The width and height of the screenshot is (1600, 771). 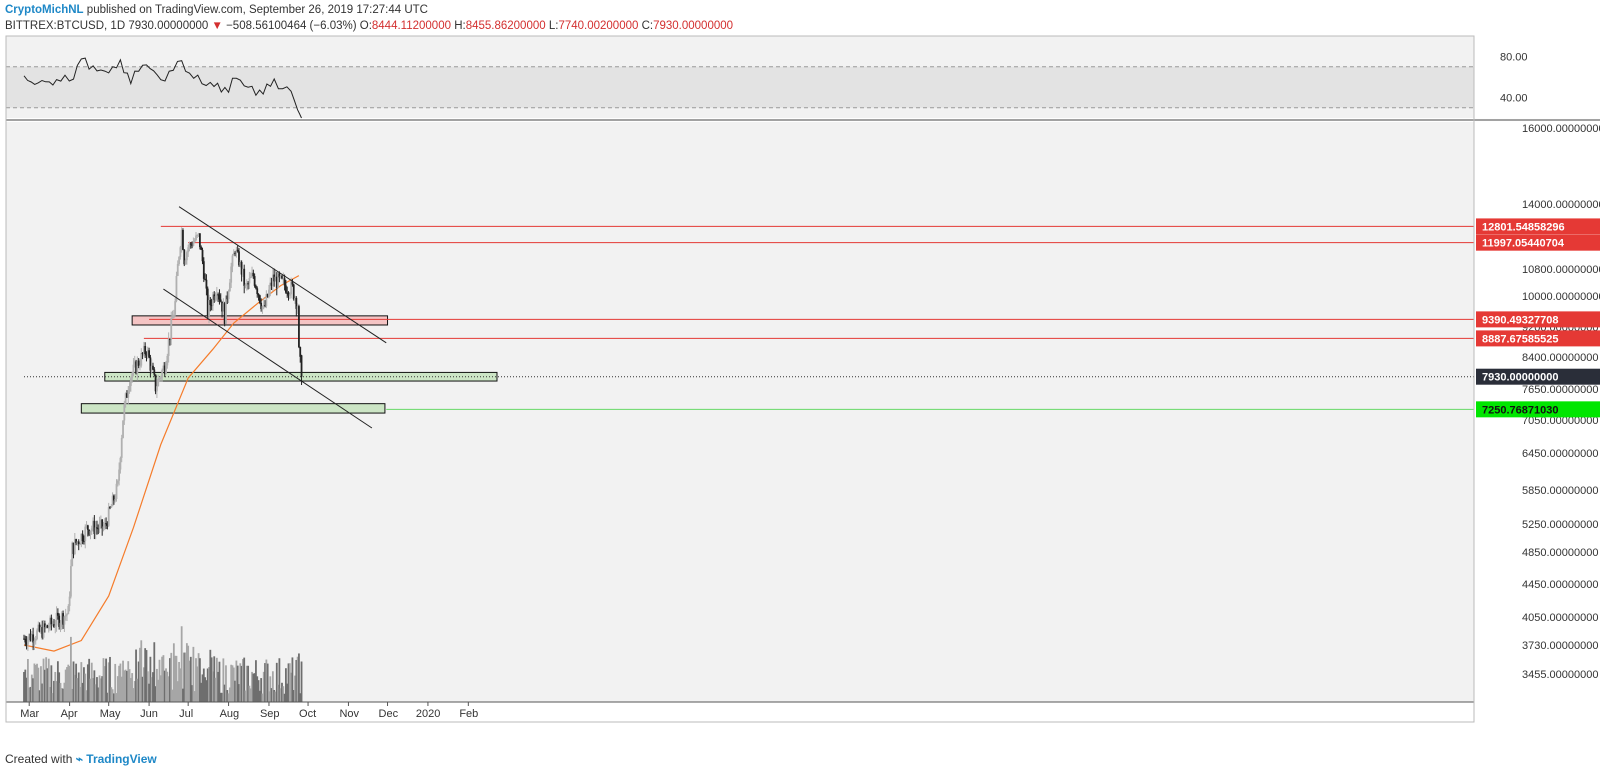 I want to click on time-tick-label: Dec, so click(x=389, y=714).